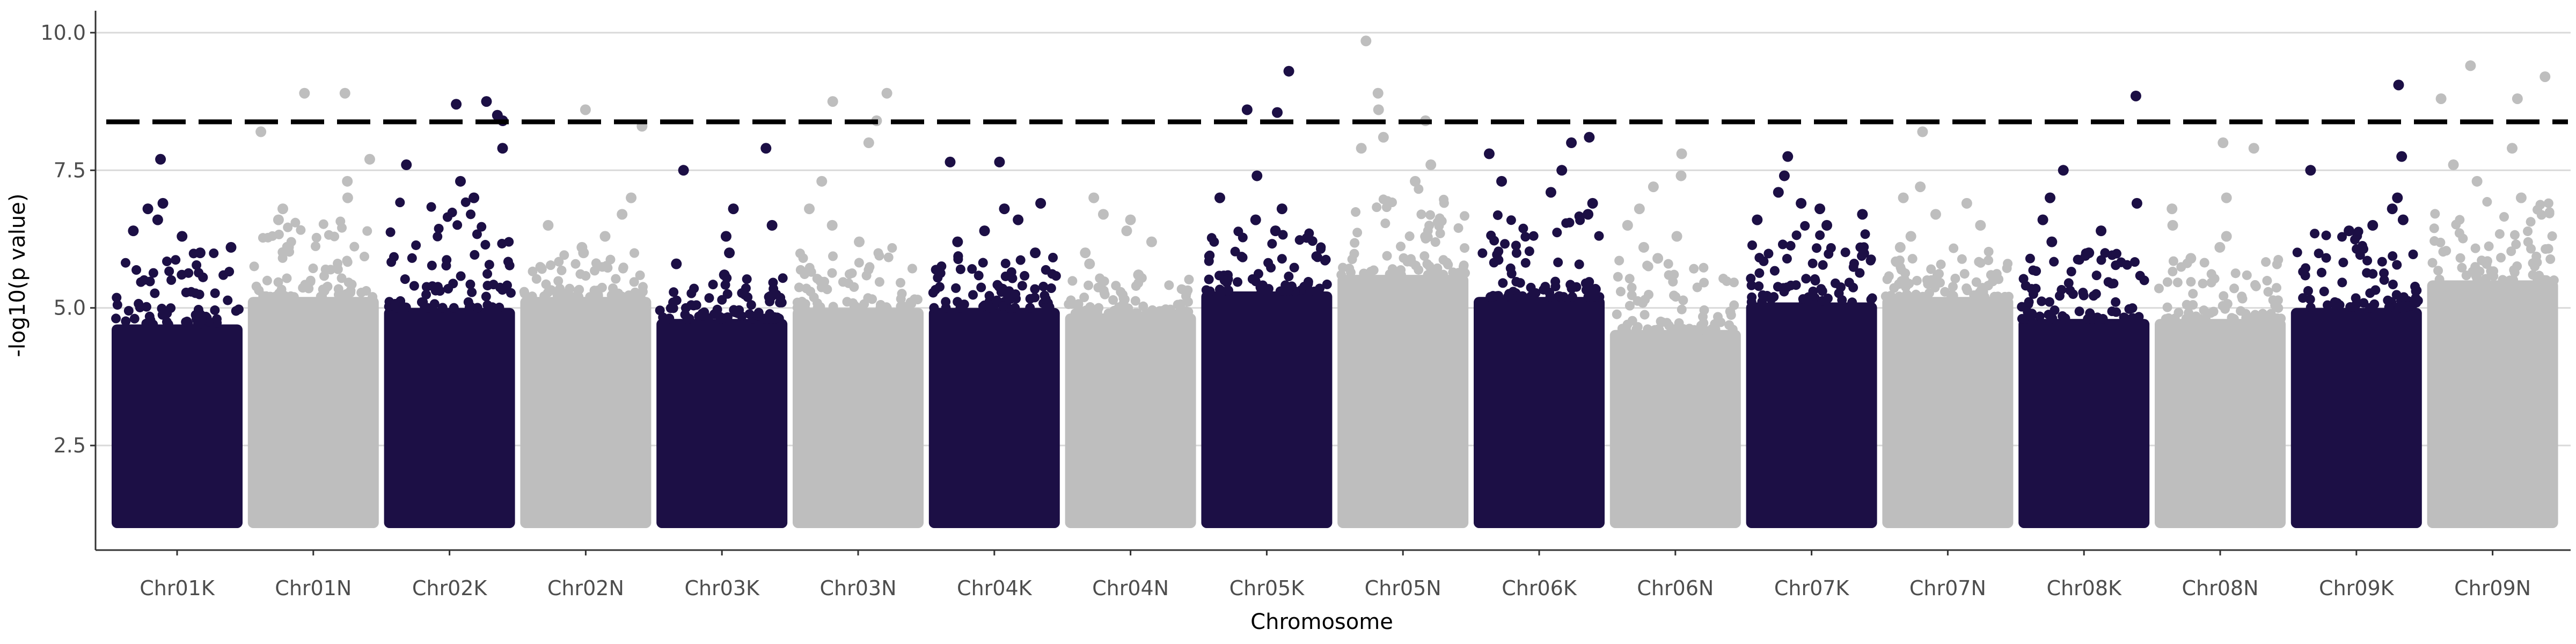 The height and width of the screenshot is (644, 2576). I want to click on x-tick-label-Chr01K: Chr01K, so click(177, 588).